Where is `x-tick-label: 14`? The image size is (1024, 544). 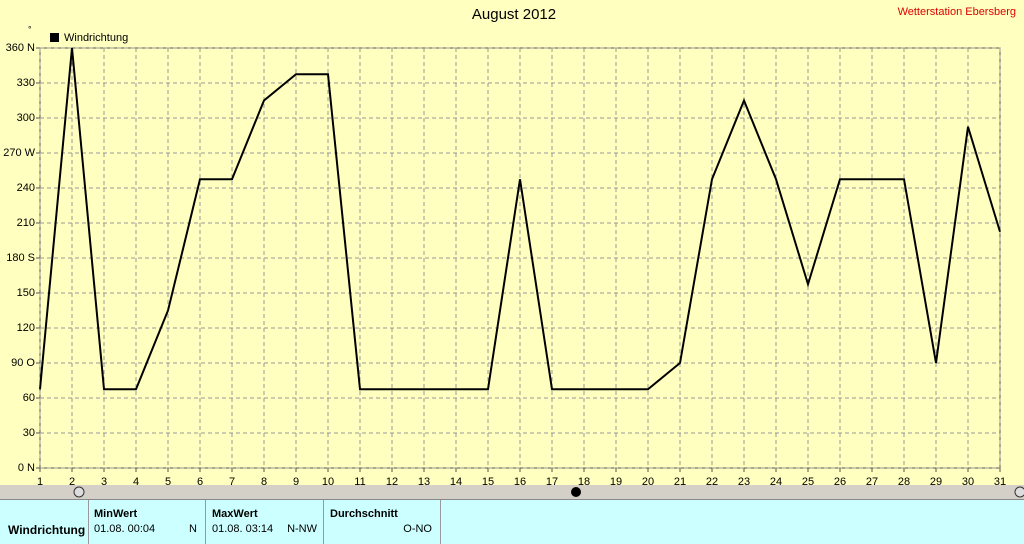
x-tick-label: 14 is located at coordinates (456, 482).